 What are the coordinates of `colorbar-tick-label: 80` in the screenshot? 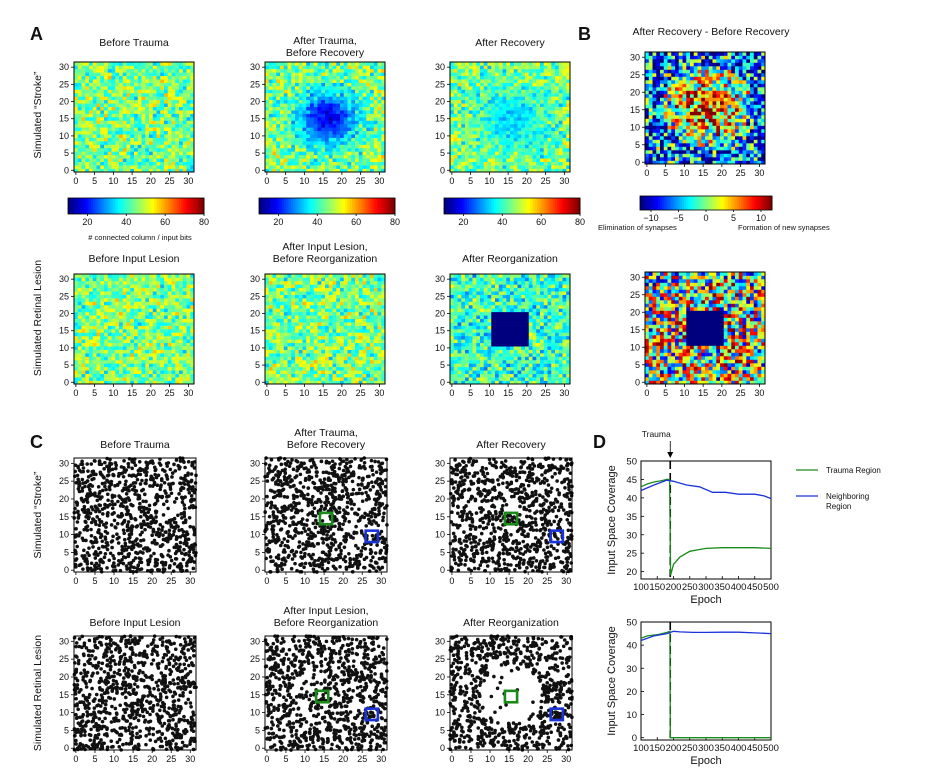 It's located at (204, 222).